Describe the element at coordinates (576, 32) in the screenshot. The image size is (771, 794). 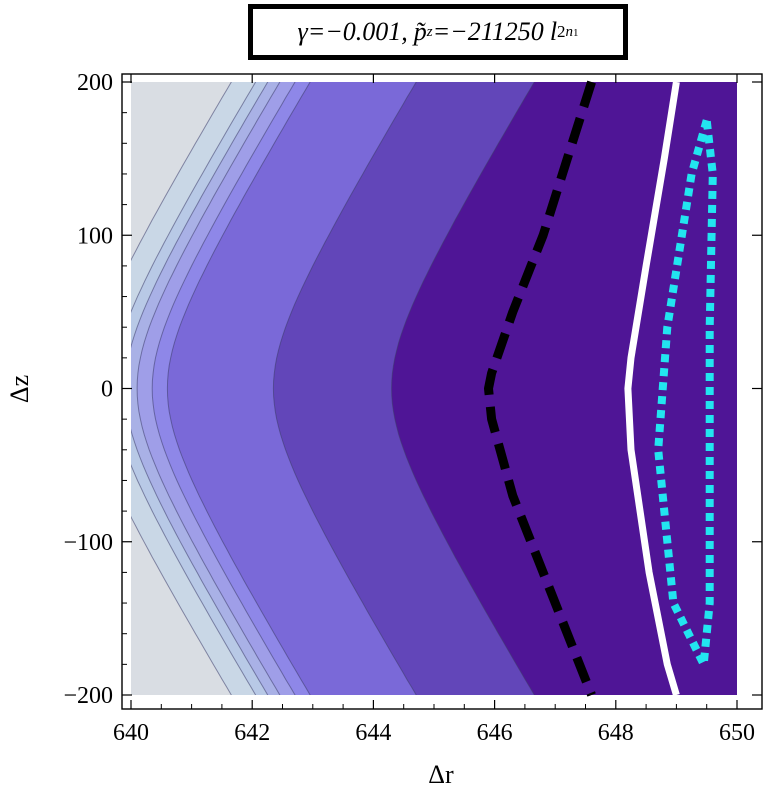
I see `title-l-sub2: 1` at that location.